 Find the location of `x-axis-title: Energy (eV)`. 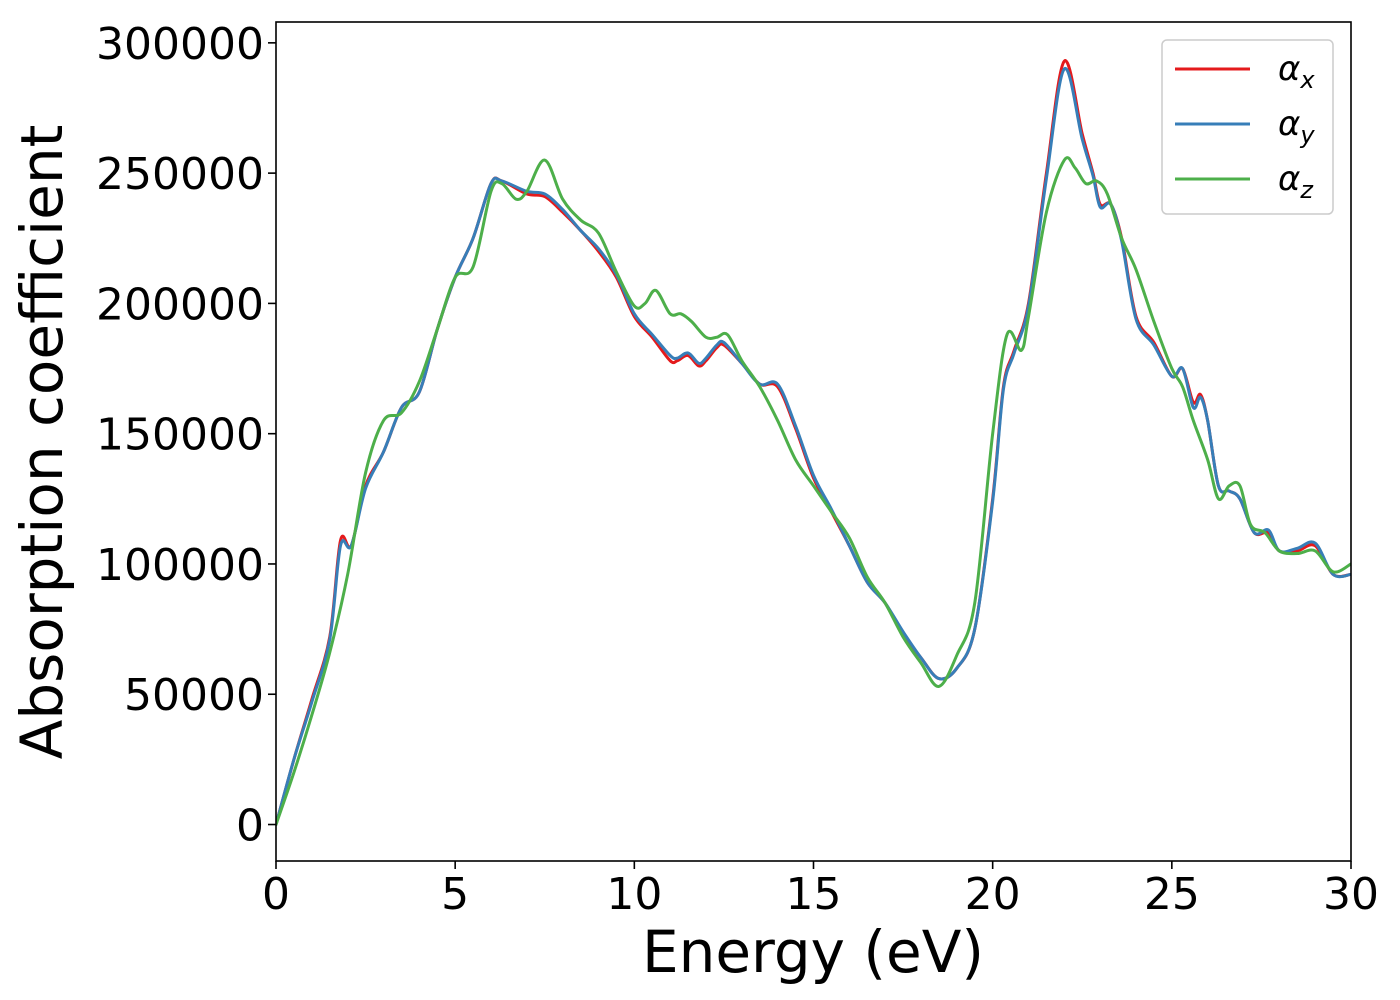

x-axis-title: Energy (eV) is located at coordinates (813, 952).